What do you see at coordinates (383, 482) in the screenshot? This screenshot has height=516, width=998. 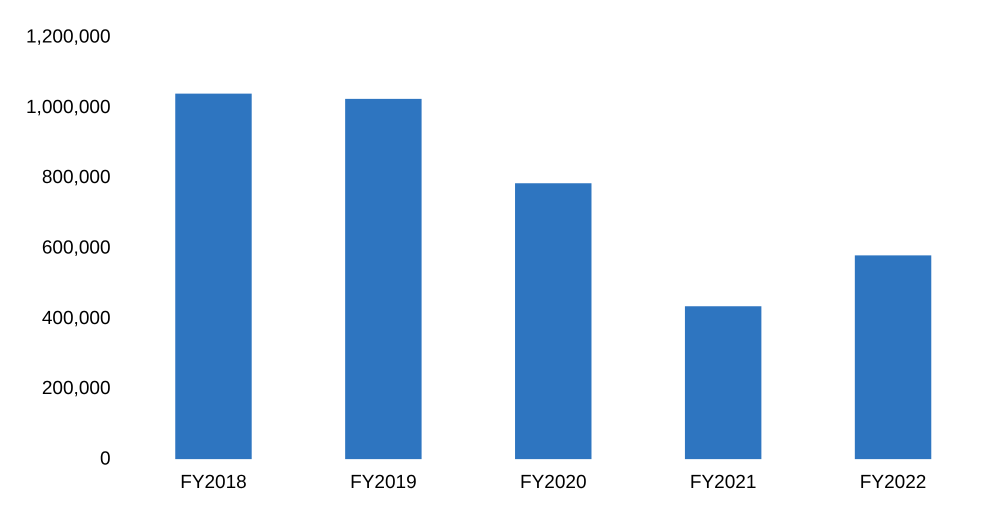 I see `x-tick-label: FY2019` at bounding box center [383, 482].